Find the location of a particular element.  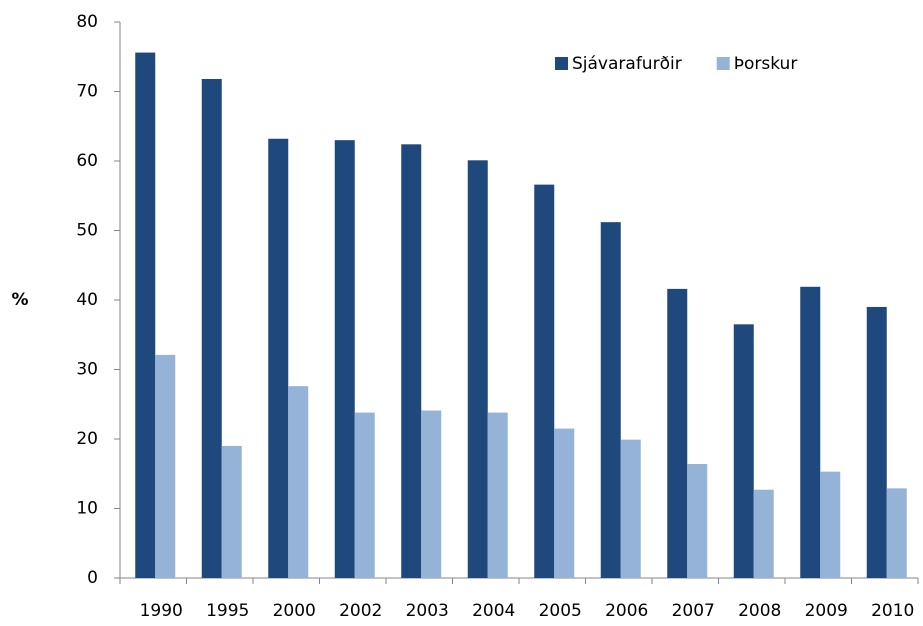

x-tick-label: 2004 is located at coordinates (493, 611).